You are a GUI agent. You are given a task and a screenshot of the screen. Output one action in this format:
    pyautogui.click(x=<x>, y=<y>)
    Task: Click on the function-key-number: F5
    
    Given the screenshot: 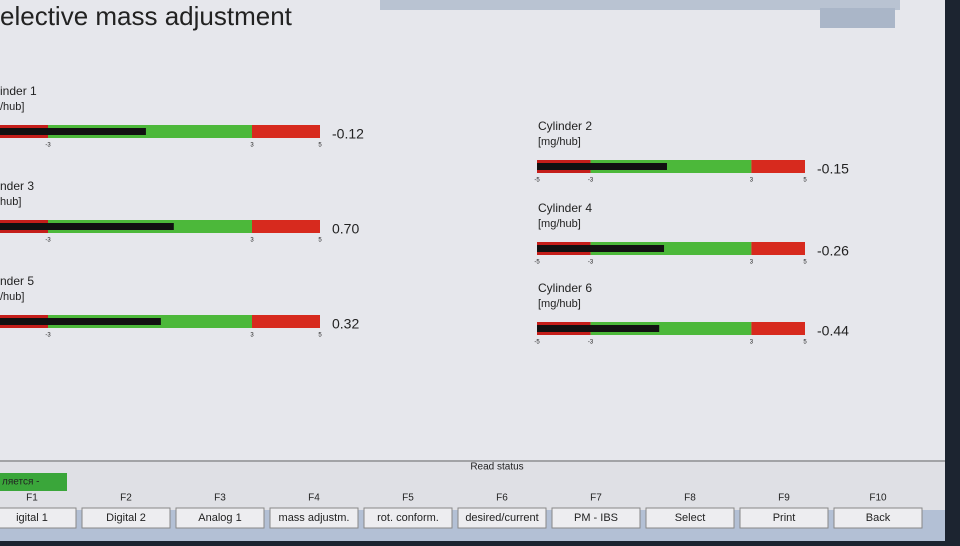 What is the action you would take?
    pyautogui.click(x=408, y=498)
    